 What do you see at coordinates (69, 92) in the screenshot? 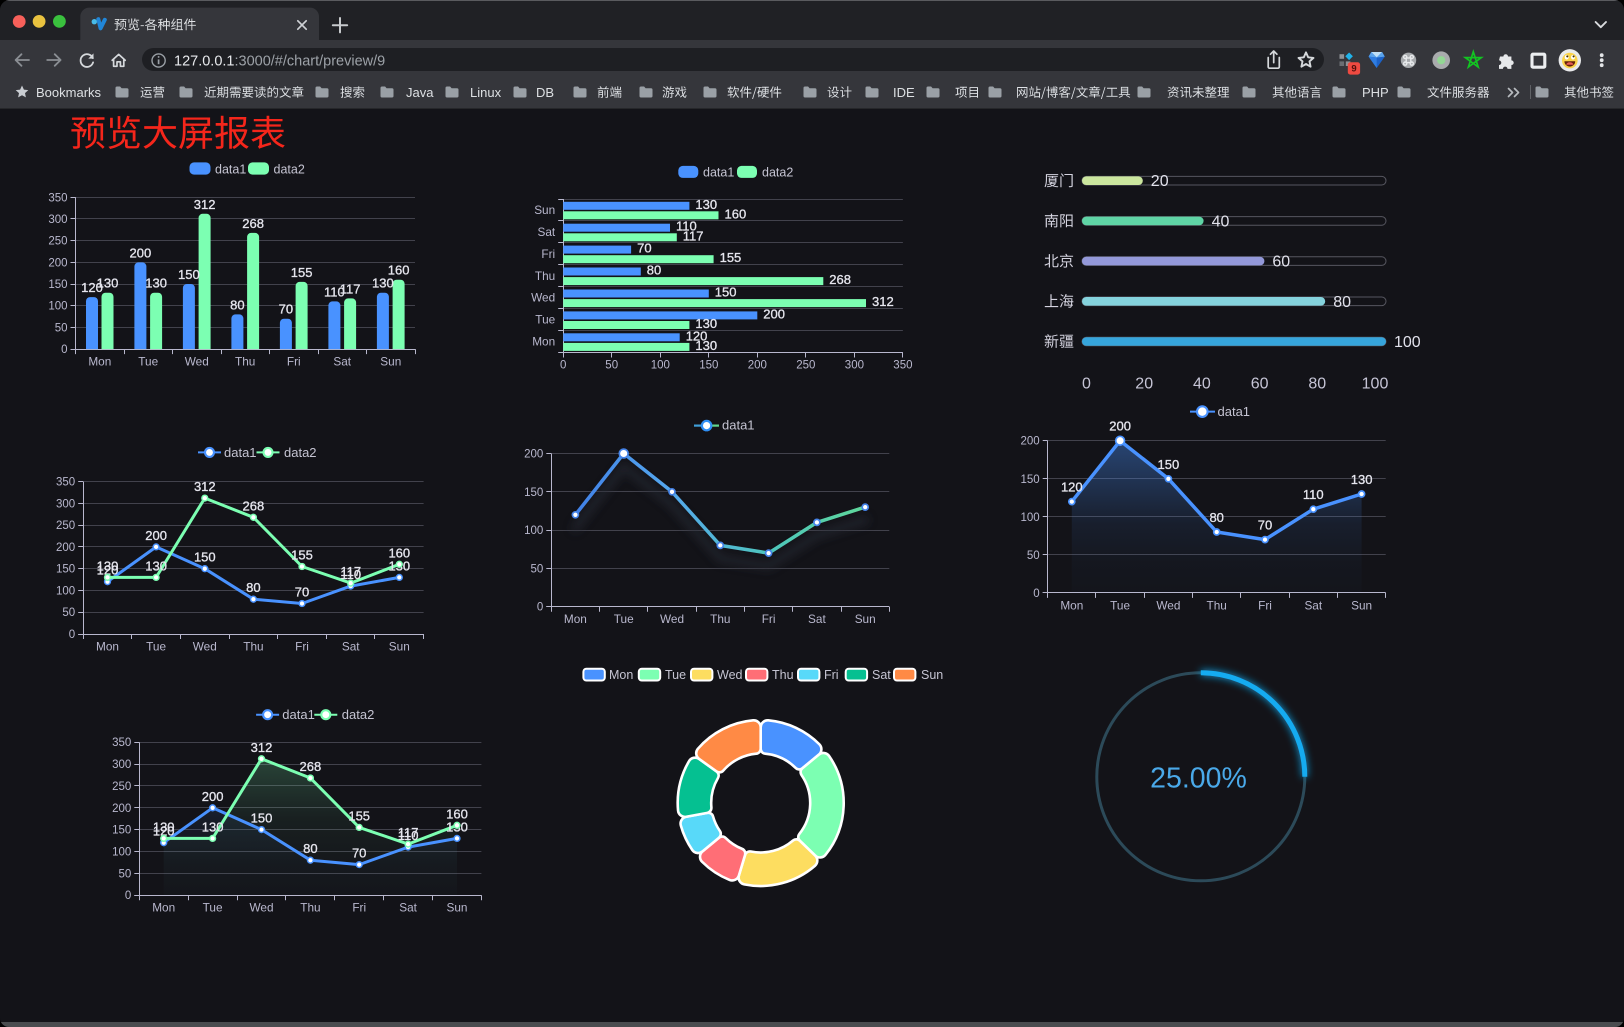
I see `svg-text: Bookmarks` at bounding box center [69, 92].